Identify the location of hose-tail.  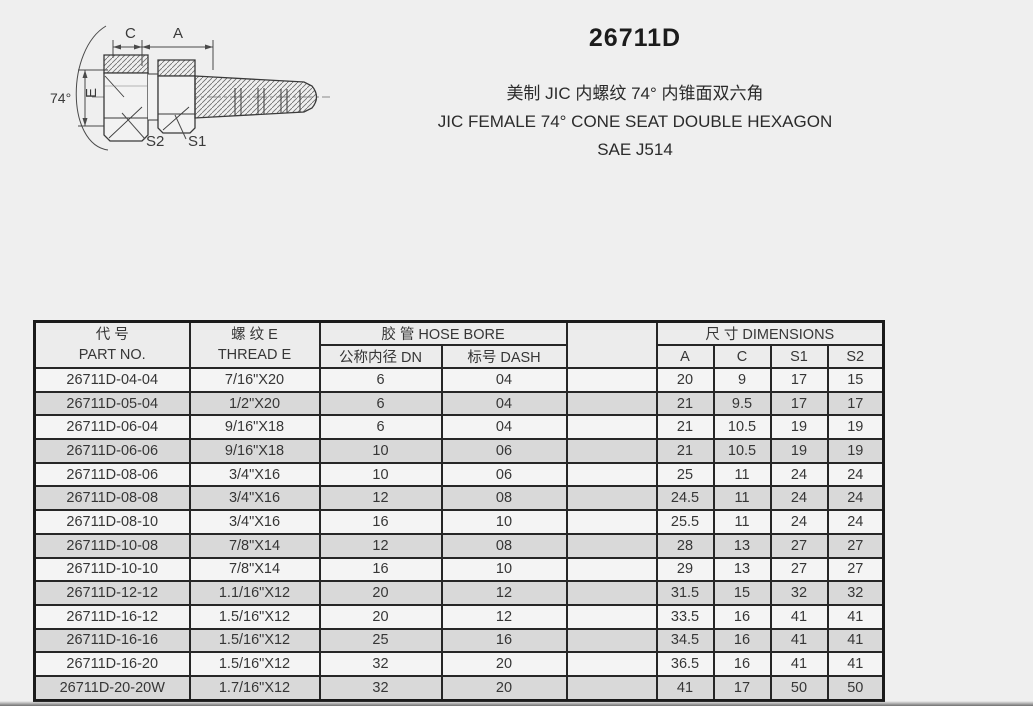
(256, 97).